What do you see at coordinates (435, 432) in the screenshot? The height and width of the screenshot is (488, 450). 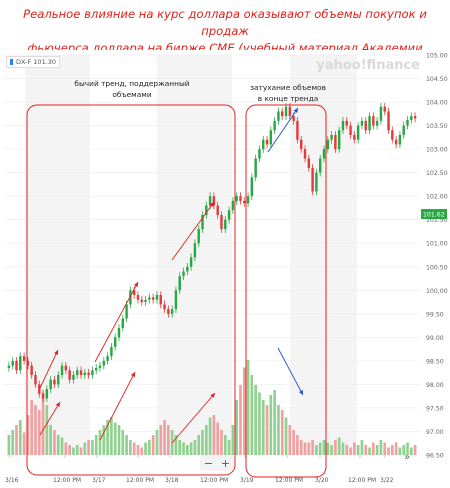 I see `y-tick-label: 97.00` at bounding box center [435, 432].